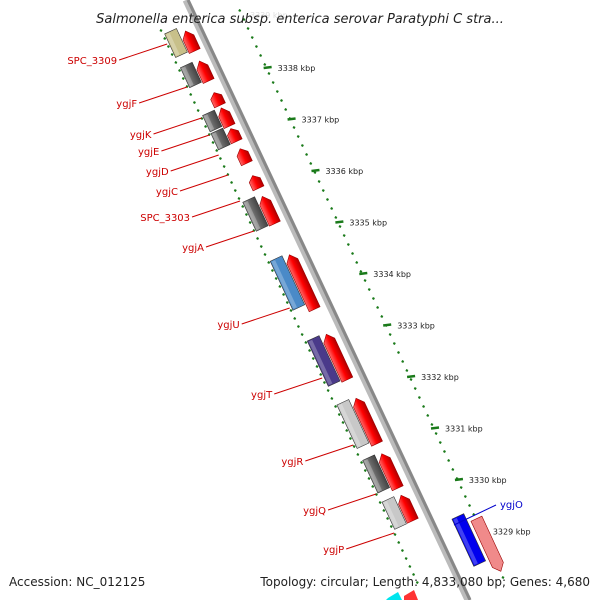 Image resolution: width=600 pixels, height=600 pixels. Describe the element at coordinates (126, 104) in the screenshot. I see `gene-label-ygjf: ygjF` at that location.